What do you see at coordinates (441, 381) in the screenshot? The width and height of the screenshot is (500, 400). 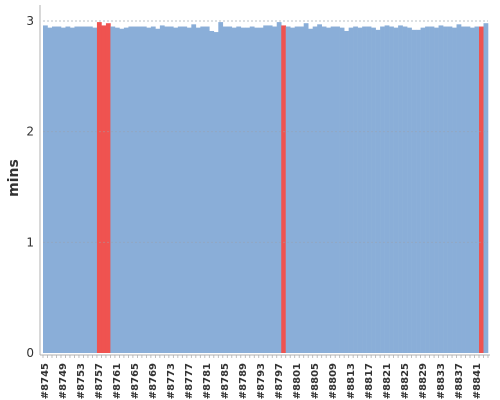 I see `x-tick-label: #8833` at bounding box center [441, 381].